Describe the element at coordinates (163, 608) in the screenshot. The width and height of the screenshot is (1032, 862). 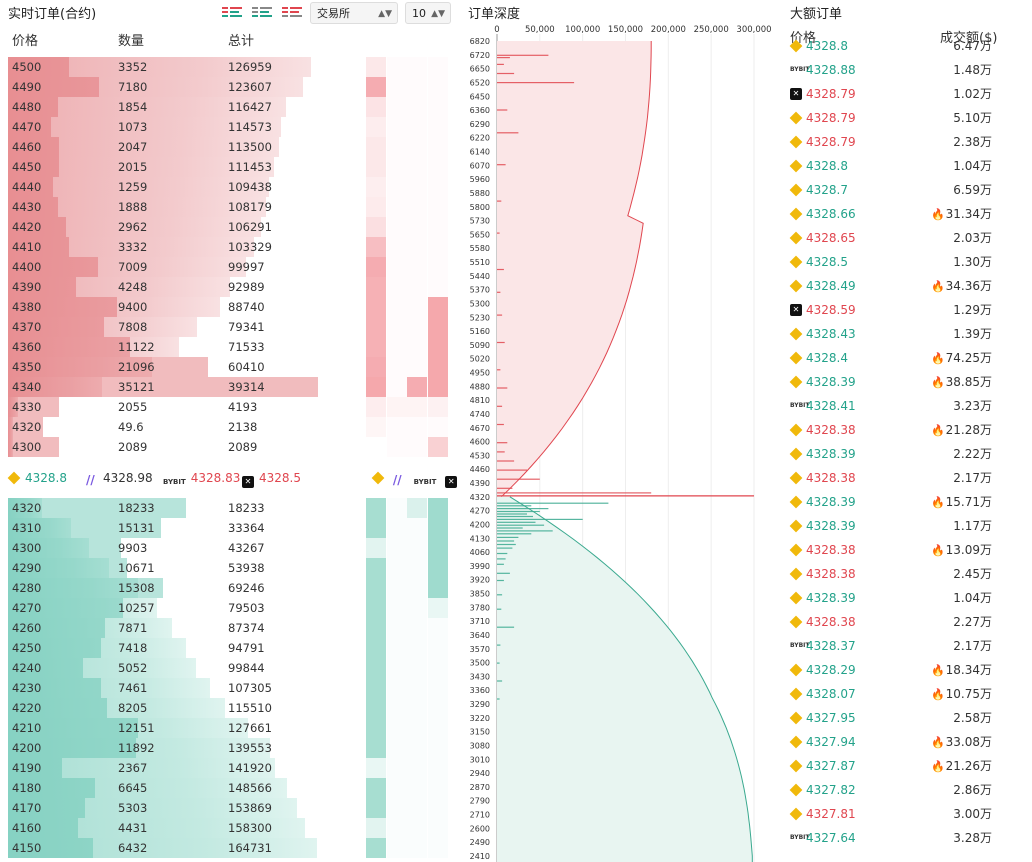
I see `order-row: 4270 10257 79503` at that location.